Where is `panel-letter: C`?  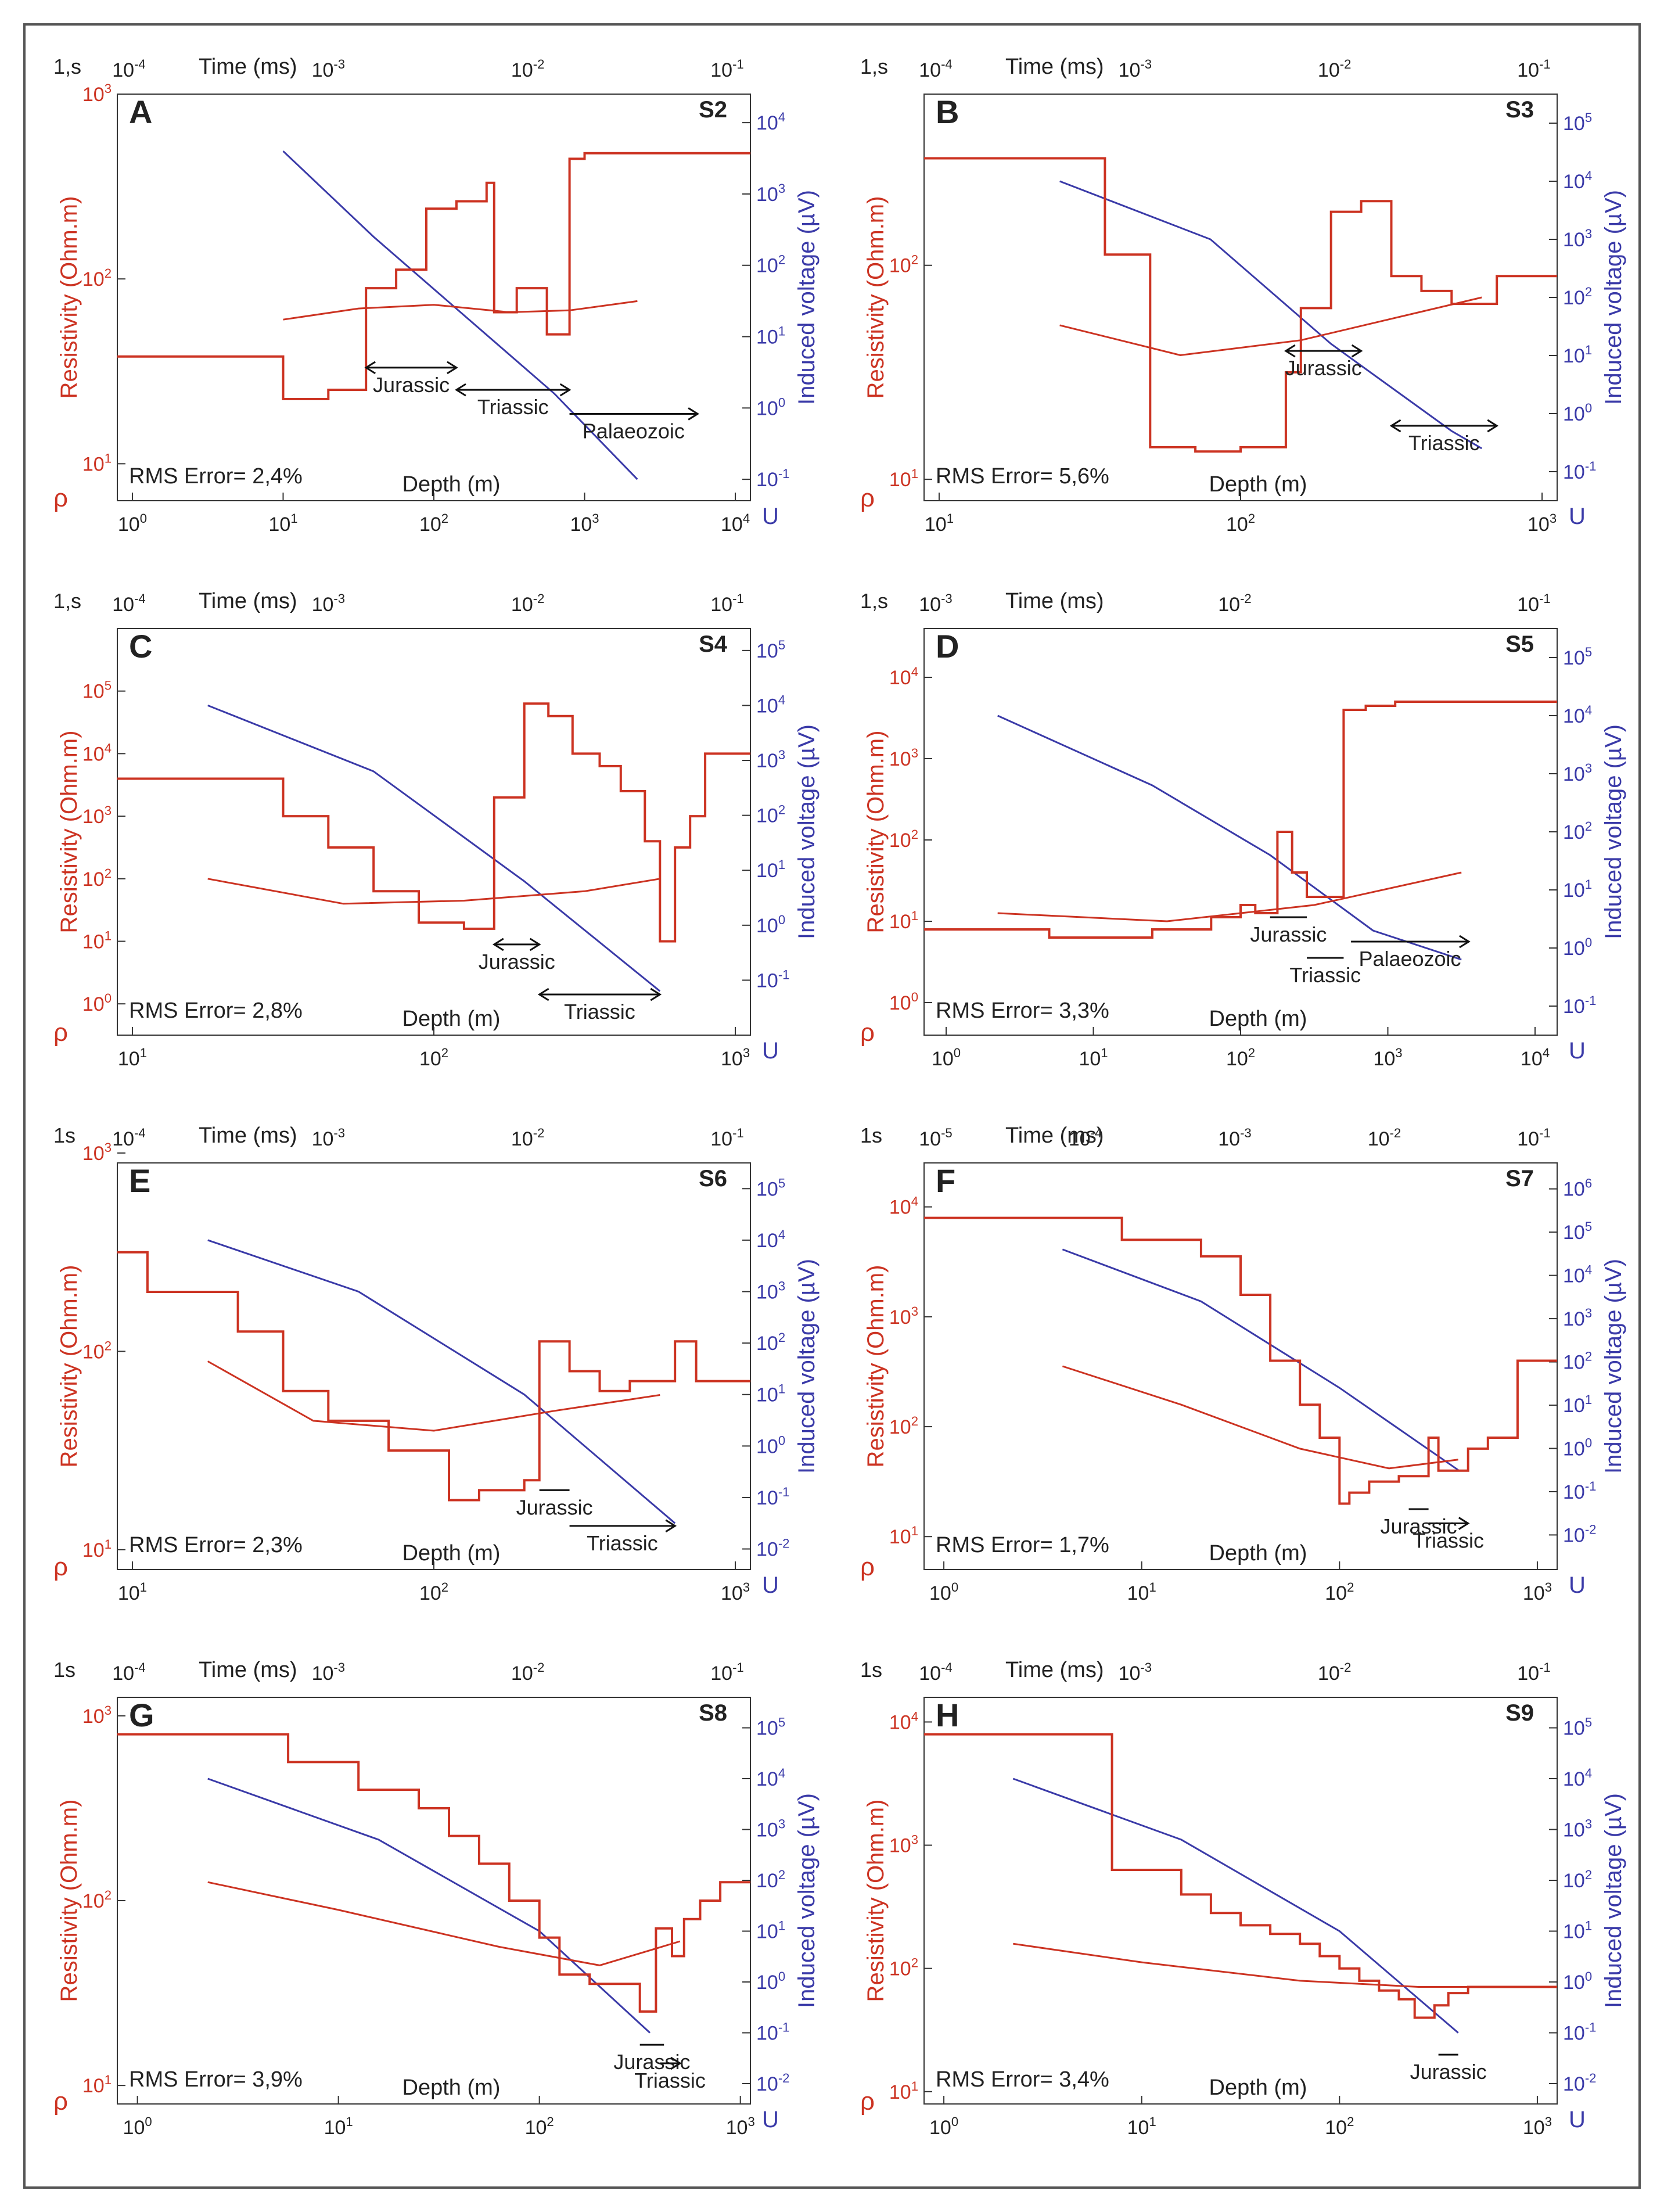
panel-letter: C is located at coordinates (140, 647).